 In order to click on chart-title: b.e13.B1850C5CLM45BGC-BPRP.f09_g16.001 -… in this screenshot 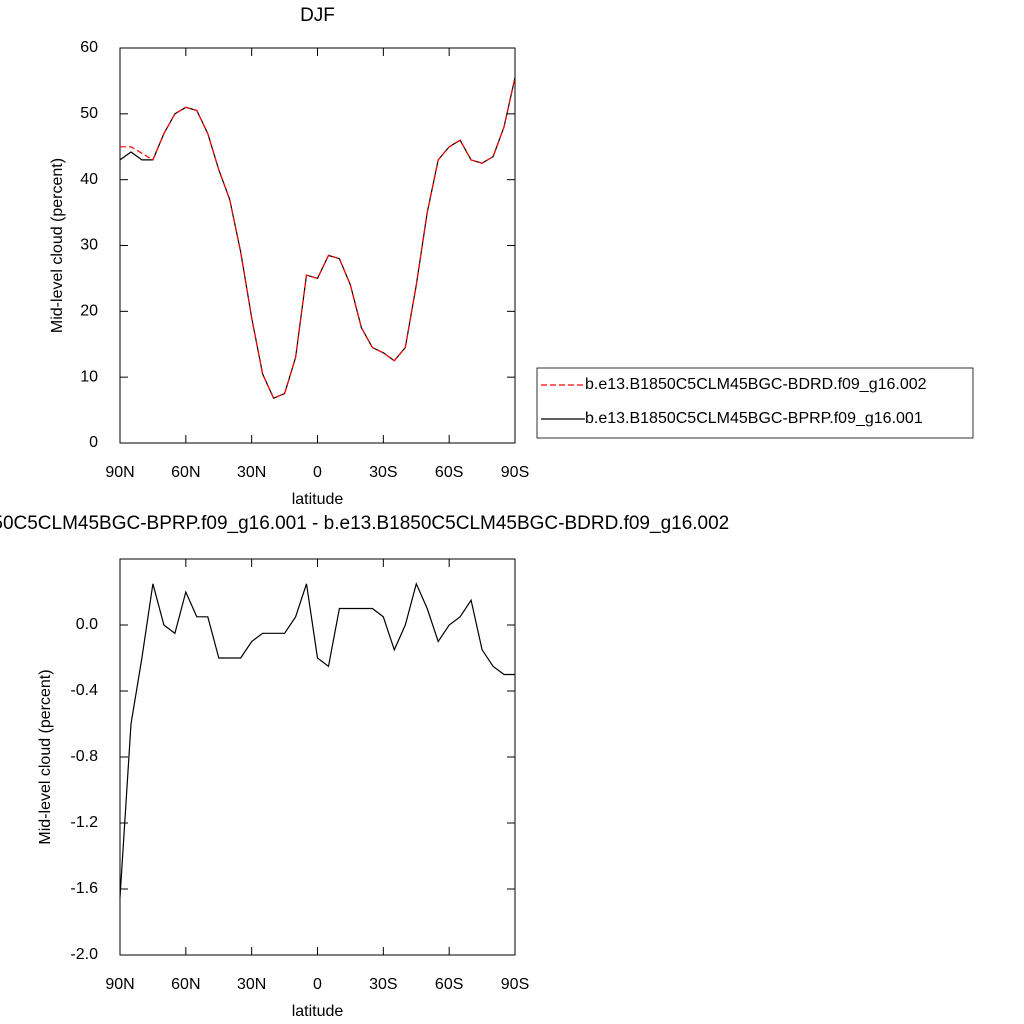, I will do `click(364, 523)`.